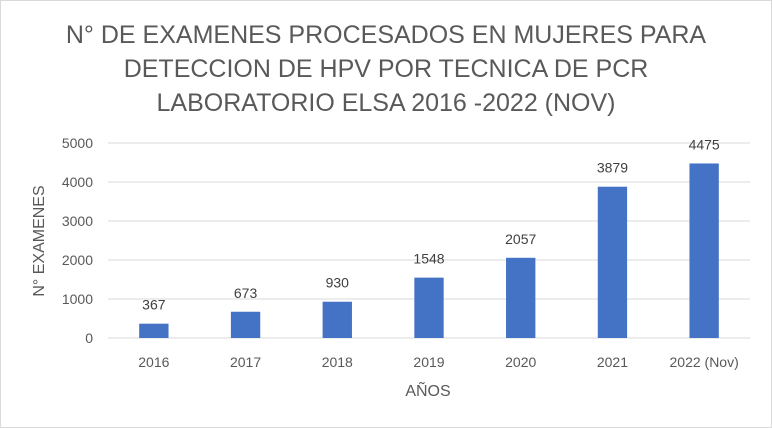  What do you see at coordinates (77, 182) in the screenshot?
I see `y-tick-label: 4000` at bounding box center [77, 182].